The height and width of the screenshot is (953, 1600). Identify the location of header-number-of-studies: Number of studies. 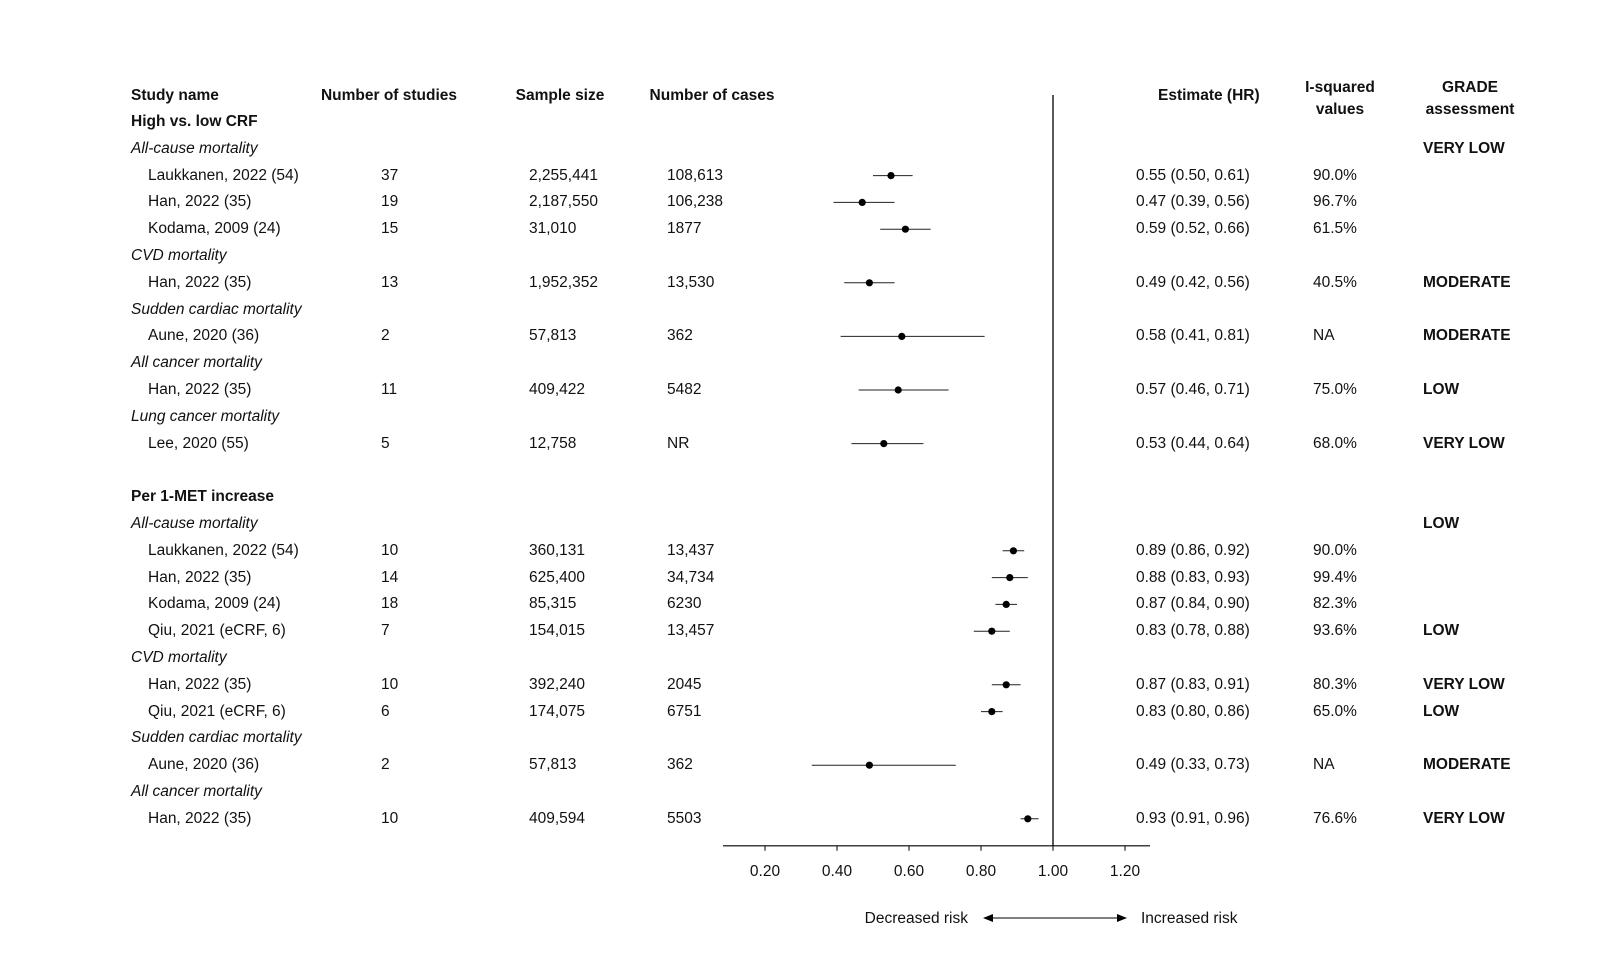
(389, 95).